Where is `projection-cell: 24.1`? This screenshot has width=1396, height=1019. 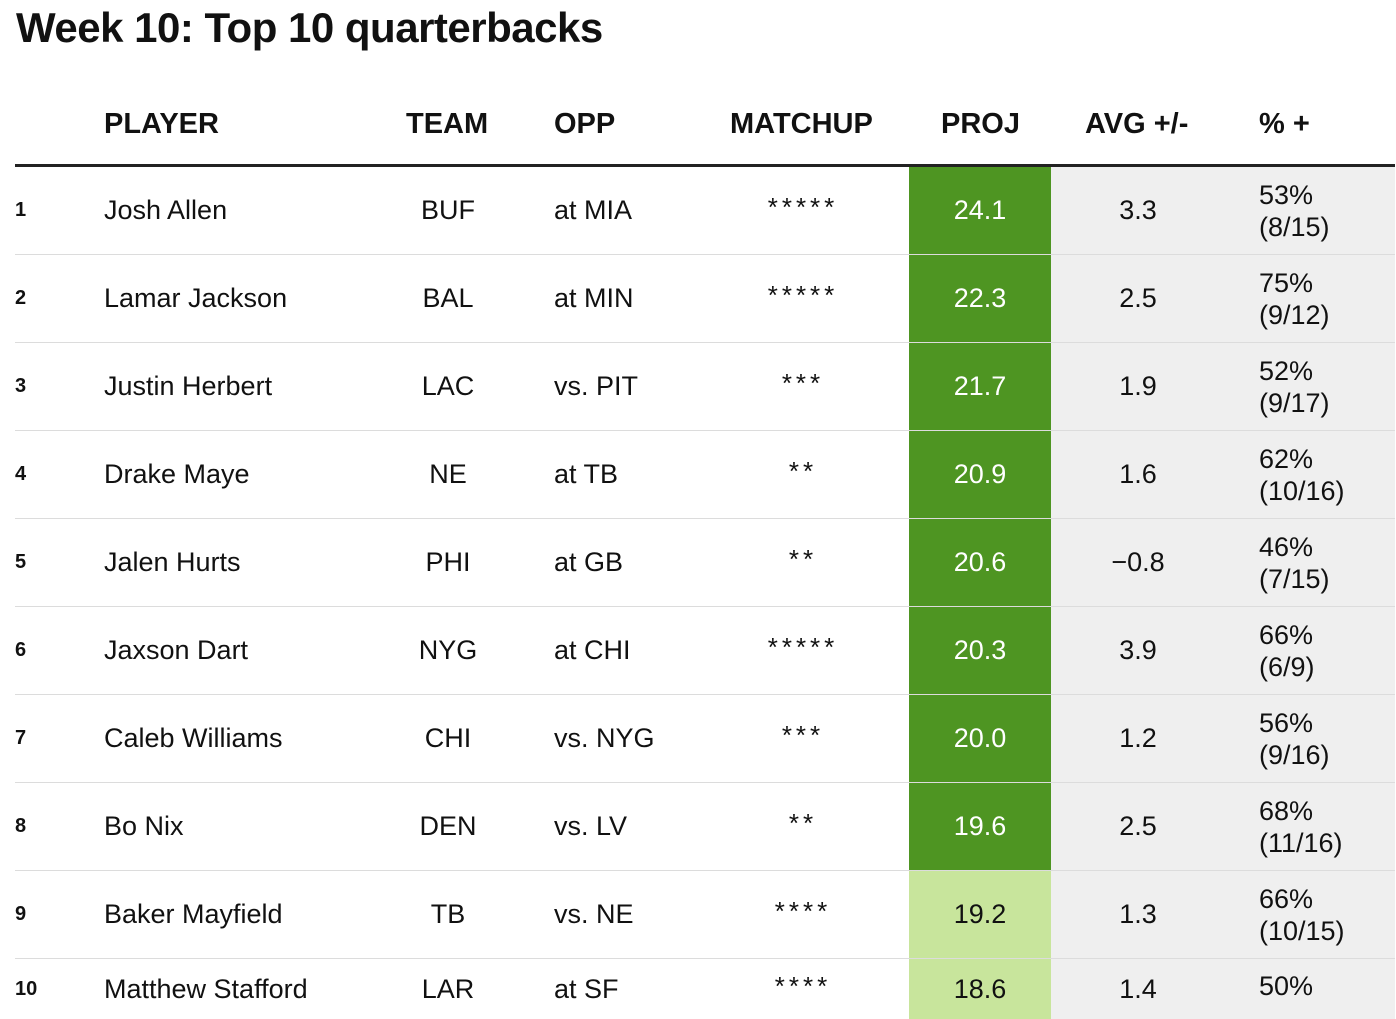
projection-cell: 24.1 is located at coordinates (980, 210).